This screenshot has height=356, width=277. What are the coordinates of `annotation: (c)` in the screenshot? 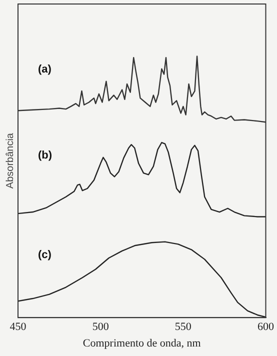 It's located at (45, 254).